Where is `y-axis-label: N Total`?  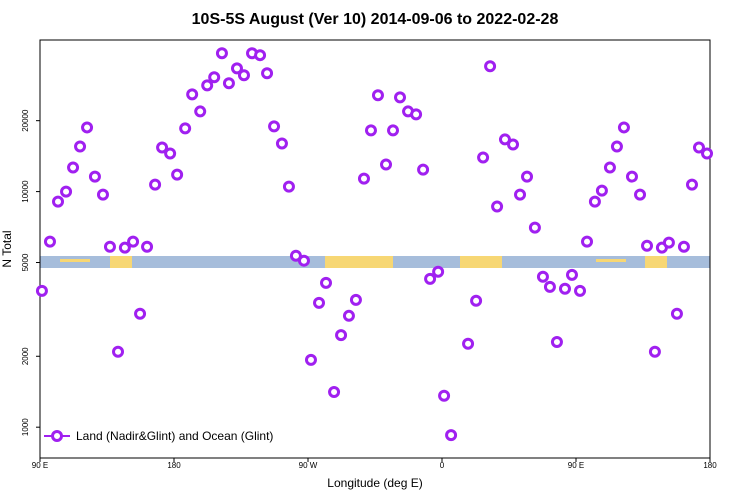 y-axis-label: N Total is located at coordinates (7, 248).